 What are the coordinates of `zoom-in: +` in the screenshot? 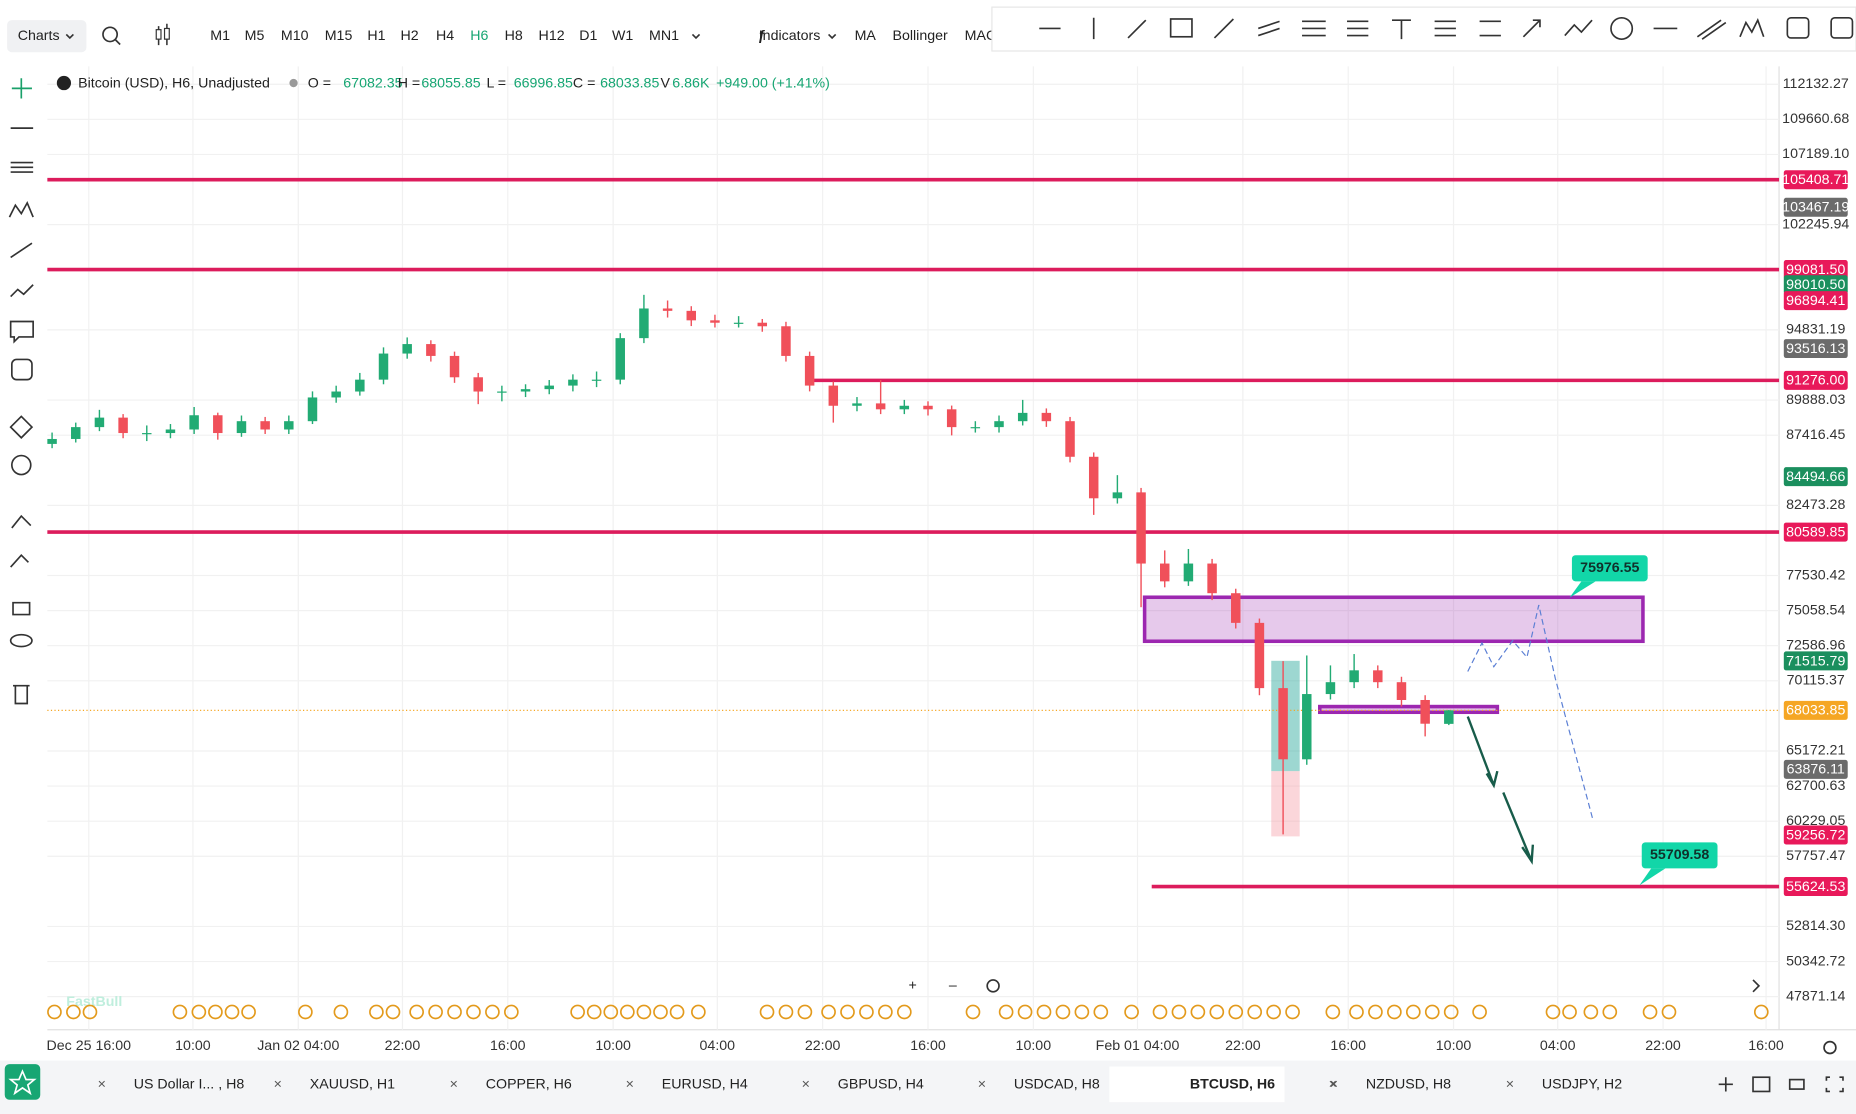 It's located at (912, 986).